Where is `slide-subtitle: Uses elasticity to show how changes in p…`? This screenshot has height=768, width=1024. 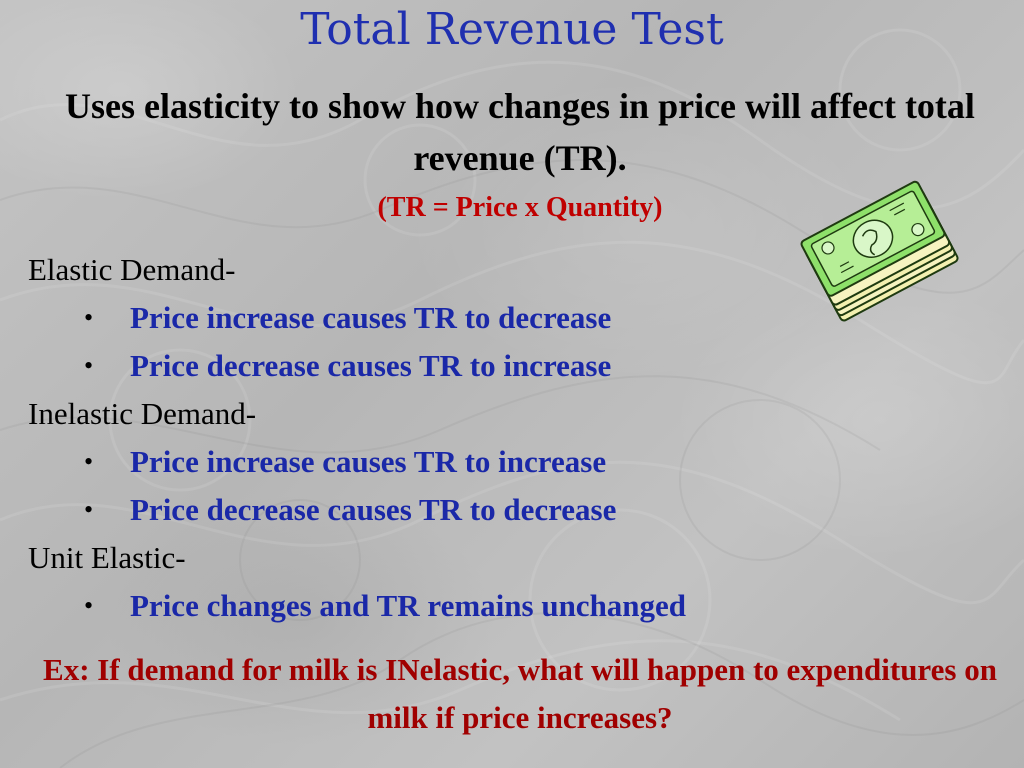 slide-subtitle: Uses elasticity to show how changes in p… is located at coordinates (520, 132).